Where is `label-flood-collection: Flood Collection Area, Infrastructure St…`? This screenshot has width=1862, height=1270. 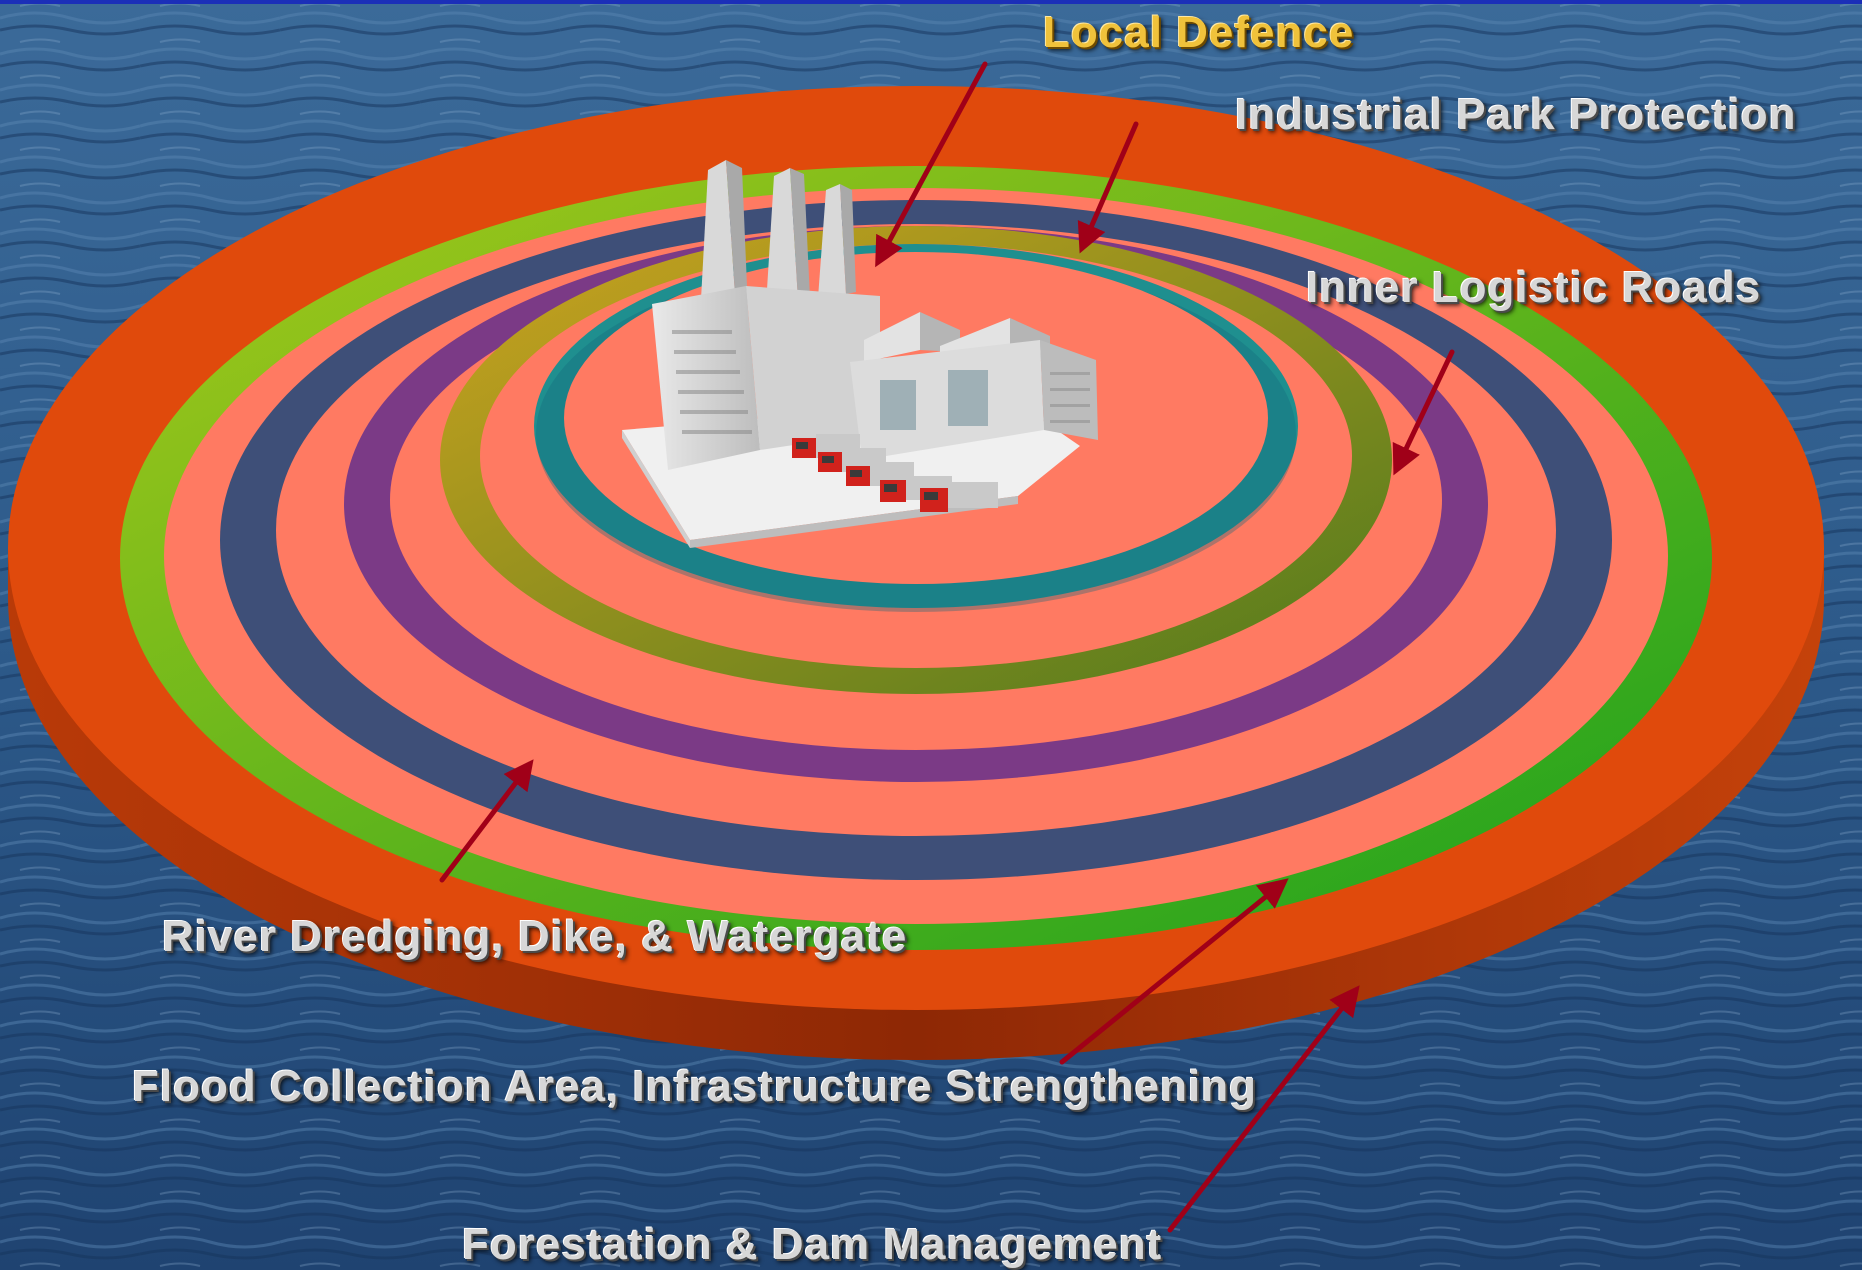
label-flood-collection: Flood Collection Area, Infrastructure St… is located at coordinates (695, 1086).